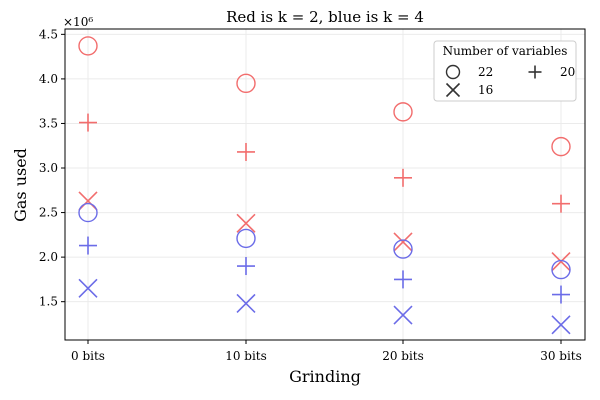 Image resolution: width=600 pixels, height=400 pixels. I want to click on y-axis-label: Gas used, so click(20, 185).